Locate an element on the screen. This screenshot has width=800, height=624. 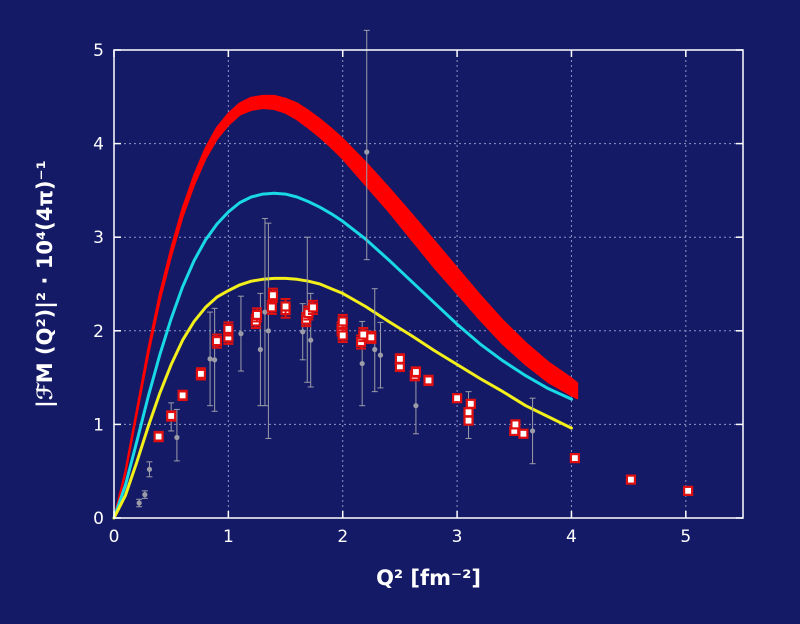
y-tick-label: 2 is located at coordinates (98, 332).